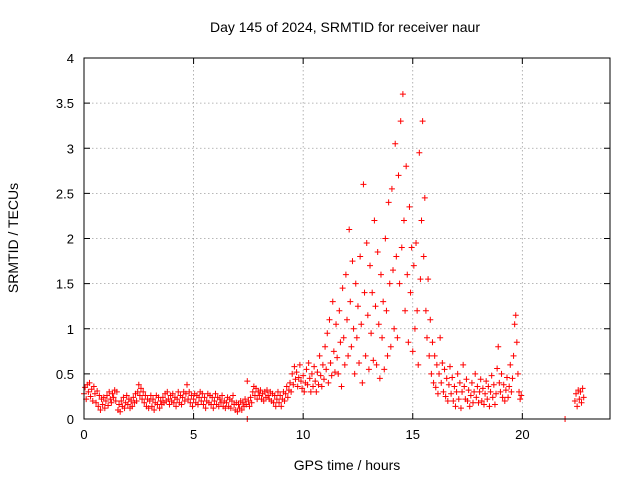 This screenshot has height=480, width=640. I want to click on x-tick-label: 10, so click(303, 434).